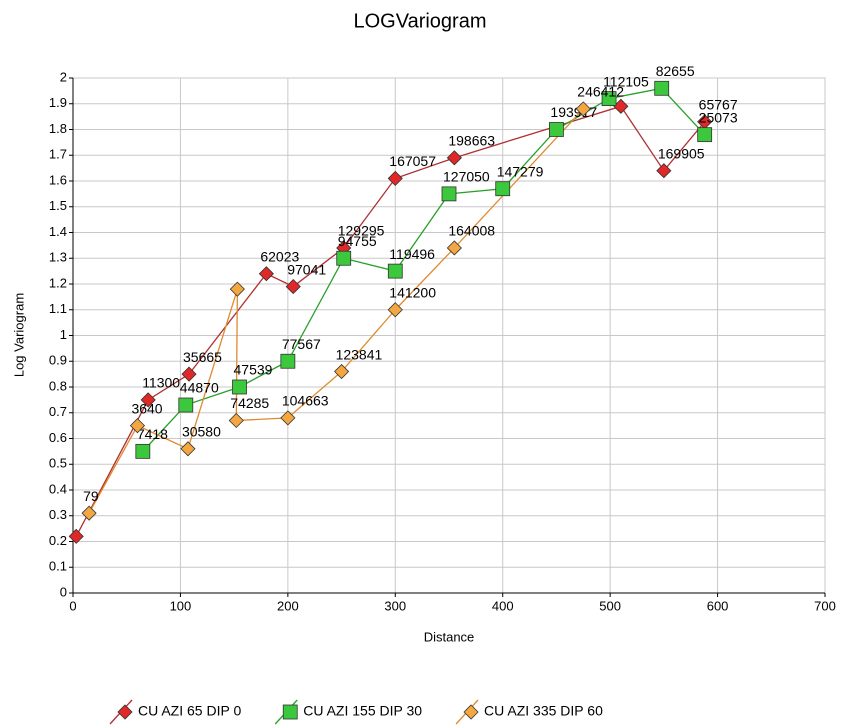  Describe the element at coordinates (63, 76) in the screenshot. I see `y-tick-label: 2` at that location.